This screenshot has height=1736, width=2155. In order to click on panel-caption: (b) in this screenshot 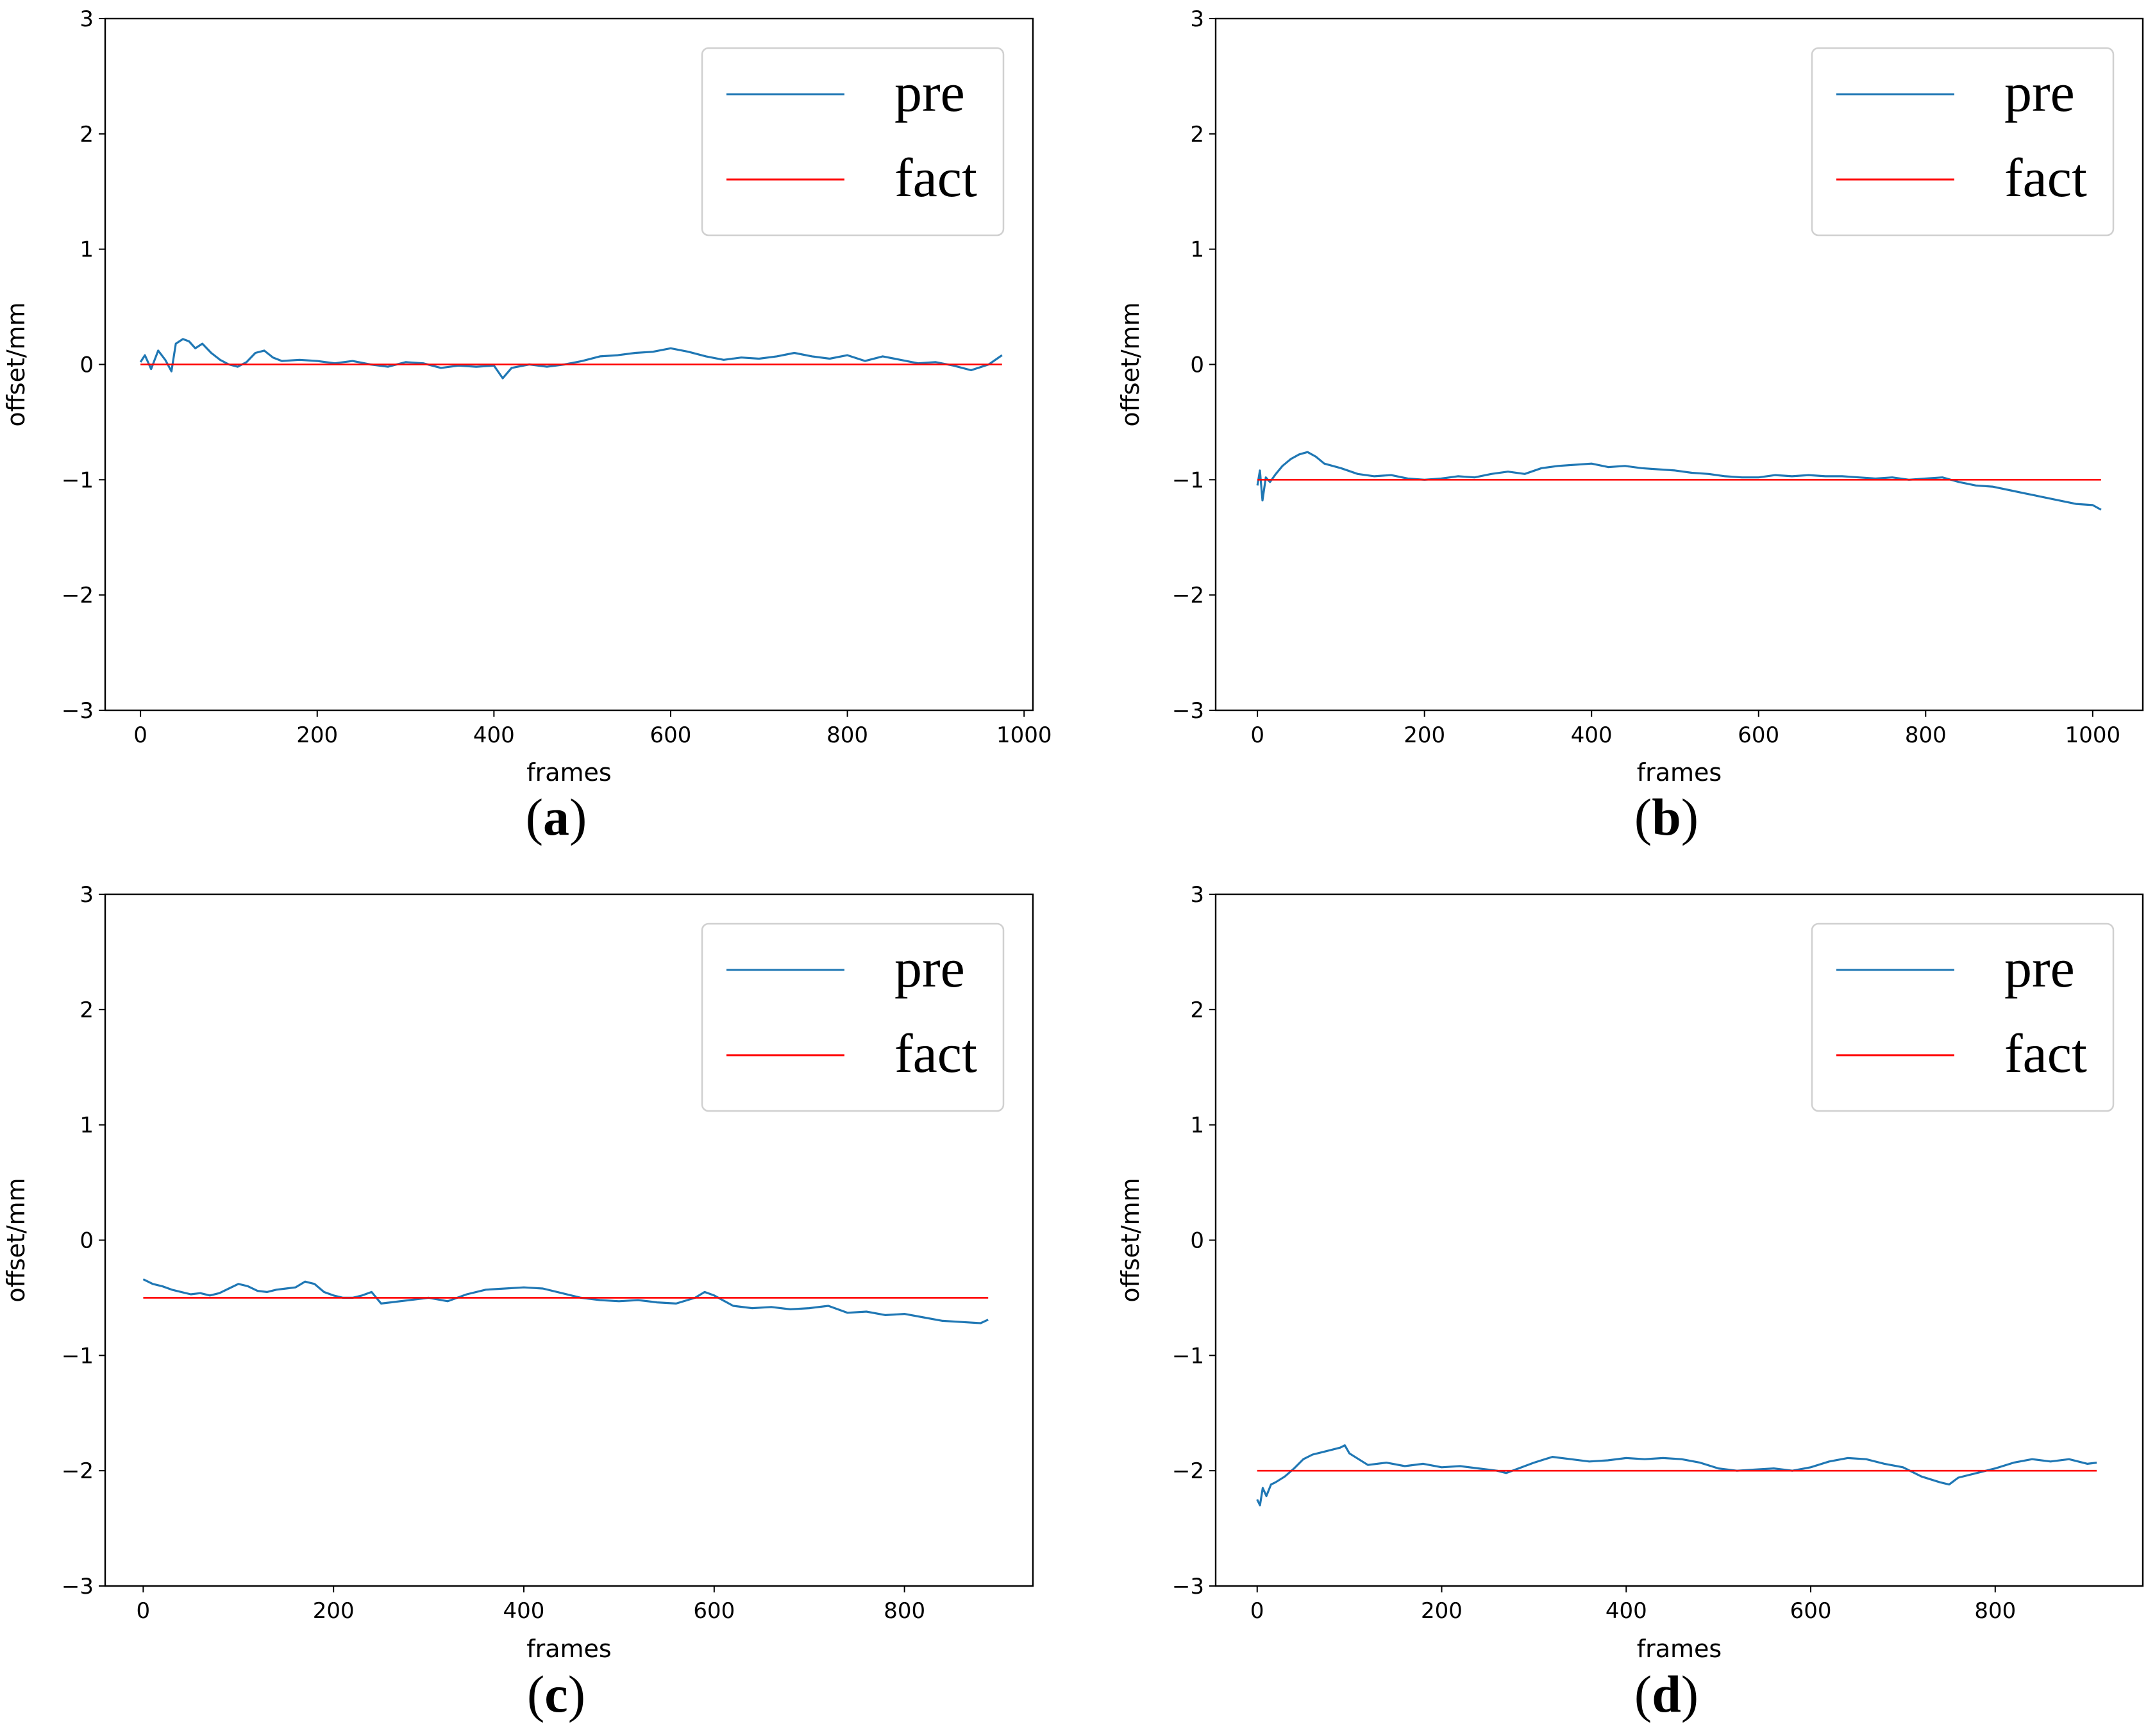, I will do `click(1666, 817)`.